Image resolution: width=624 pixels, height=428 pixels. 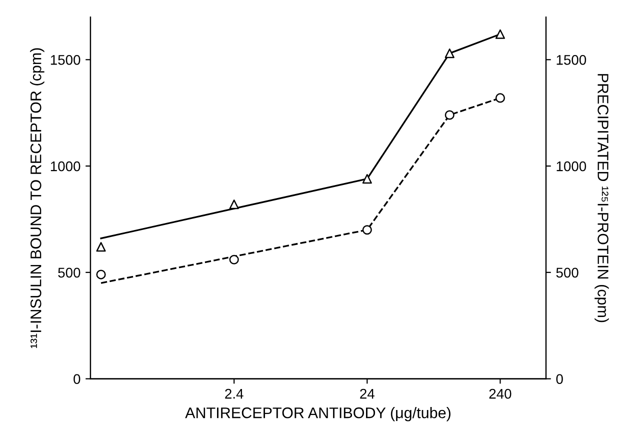 I want to click on y-tick-label: 500, so click(x=69, y=273).